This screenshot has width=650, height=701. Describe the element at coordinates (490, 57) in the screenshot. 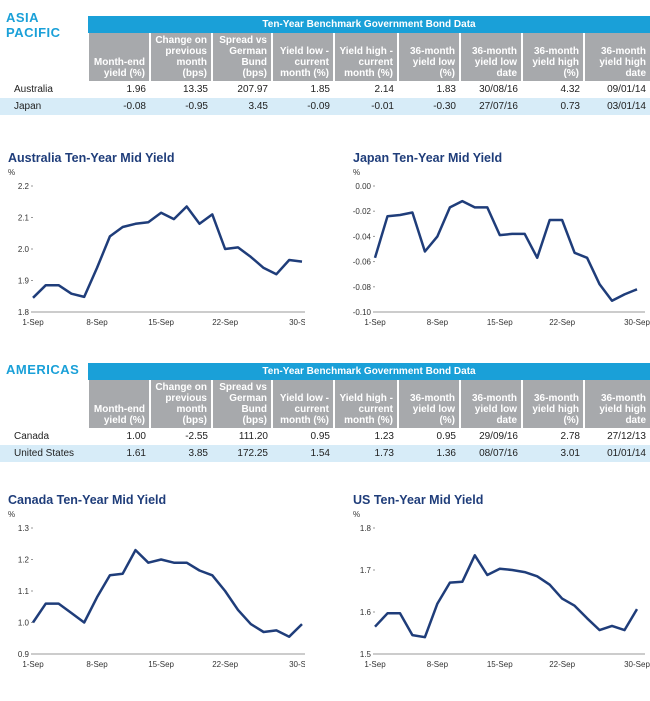

I see `column-header: 36-month yield low date` at that location.